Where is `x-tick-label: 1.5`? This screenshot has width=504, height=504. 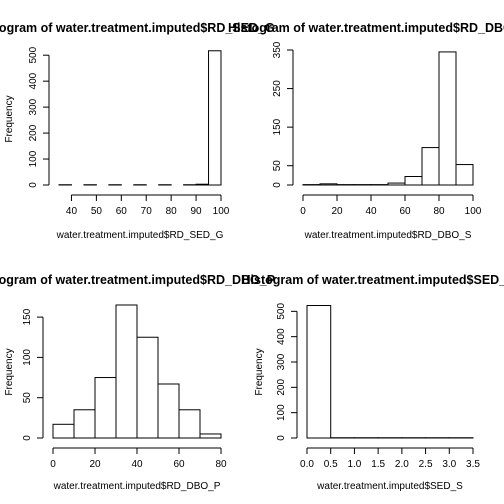
x-tick-label: 1.5 is located at coordinates (378, 464).